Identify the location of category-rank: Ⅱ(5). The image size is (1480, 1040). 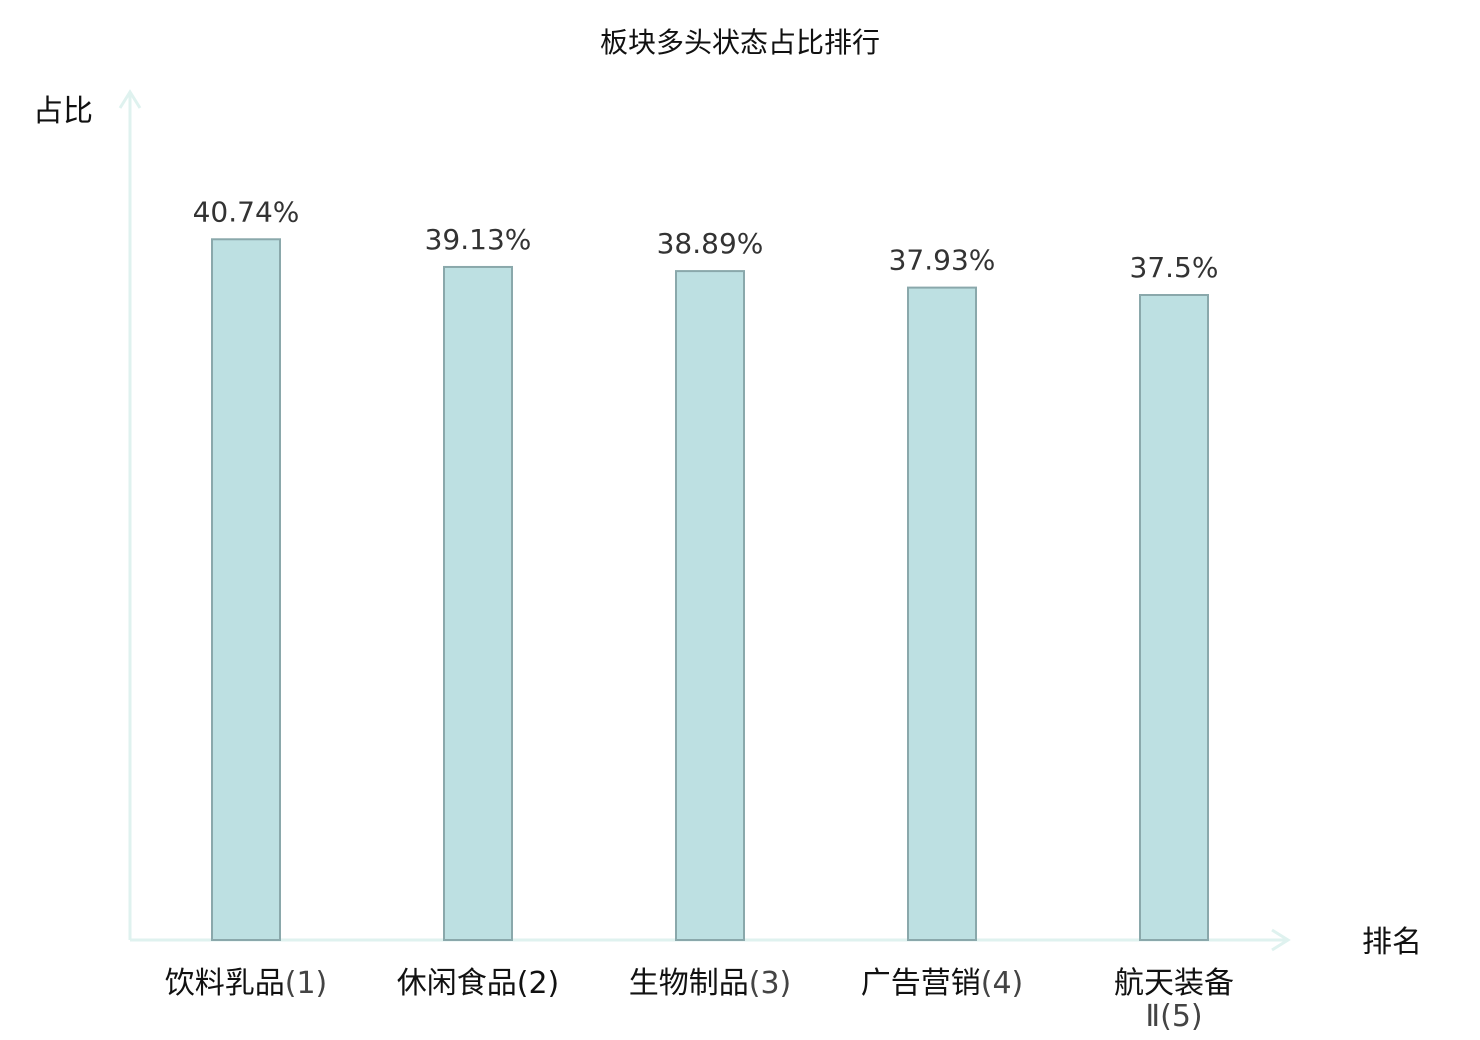
(1173, 1016).